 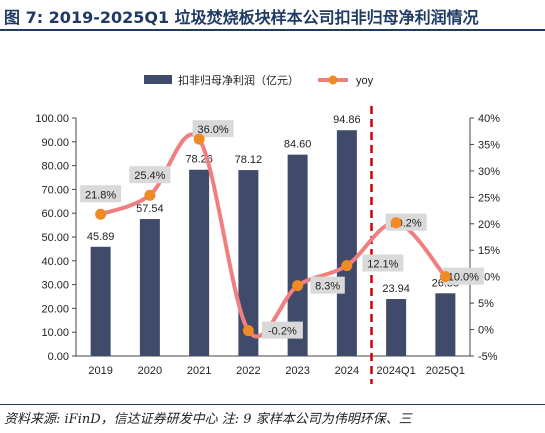 What do you see at coordinates (199, 139) in the screenshot?
I see `yoy-marker-2021` at bounding box center [199, 139].